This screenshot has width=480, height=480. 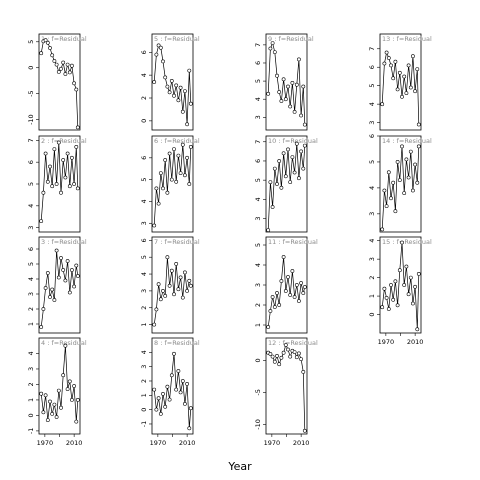 I want to click on panel-4: 4 : f=Residual -1 0 1 2 3 4 1970 2010, so click(x=57, y=392).